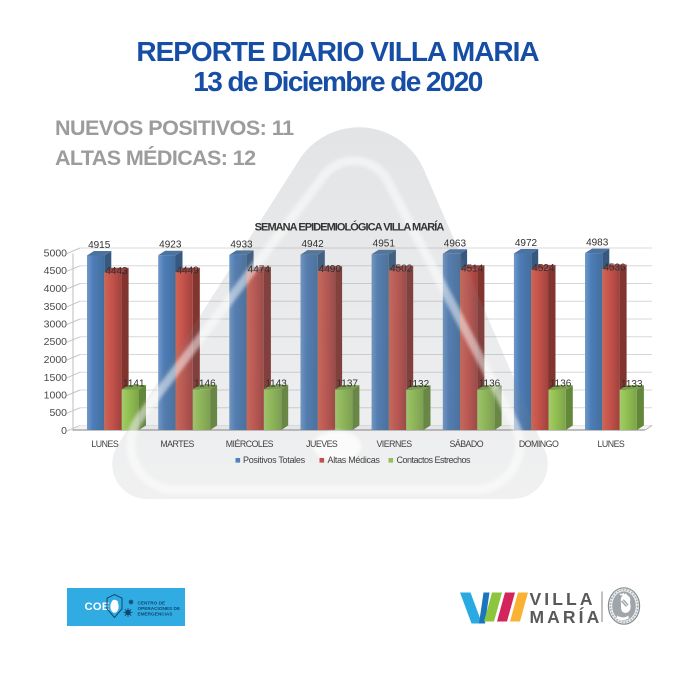 The height and width of the screenshot is (675, 675). I want to click on svg-text: OPERACIONES DE, so click(159, 608).